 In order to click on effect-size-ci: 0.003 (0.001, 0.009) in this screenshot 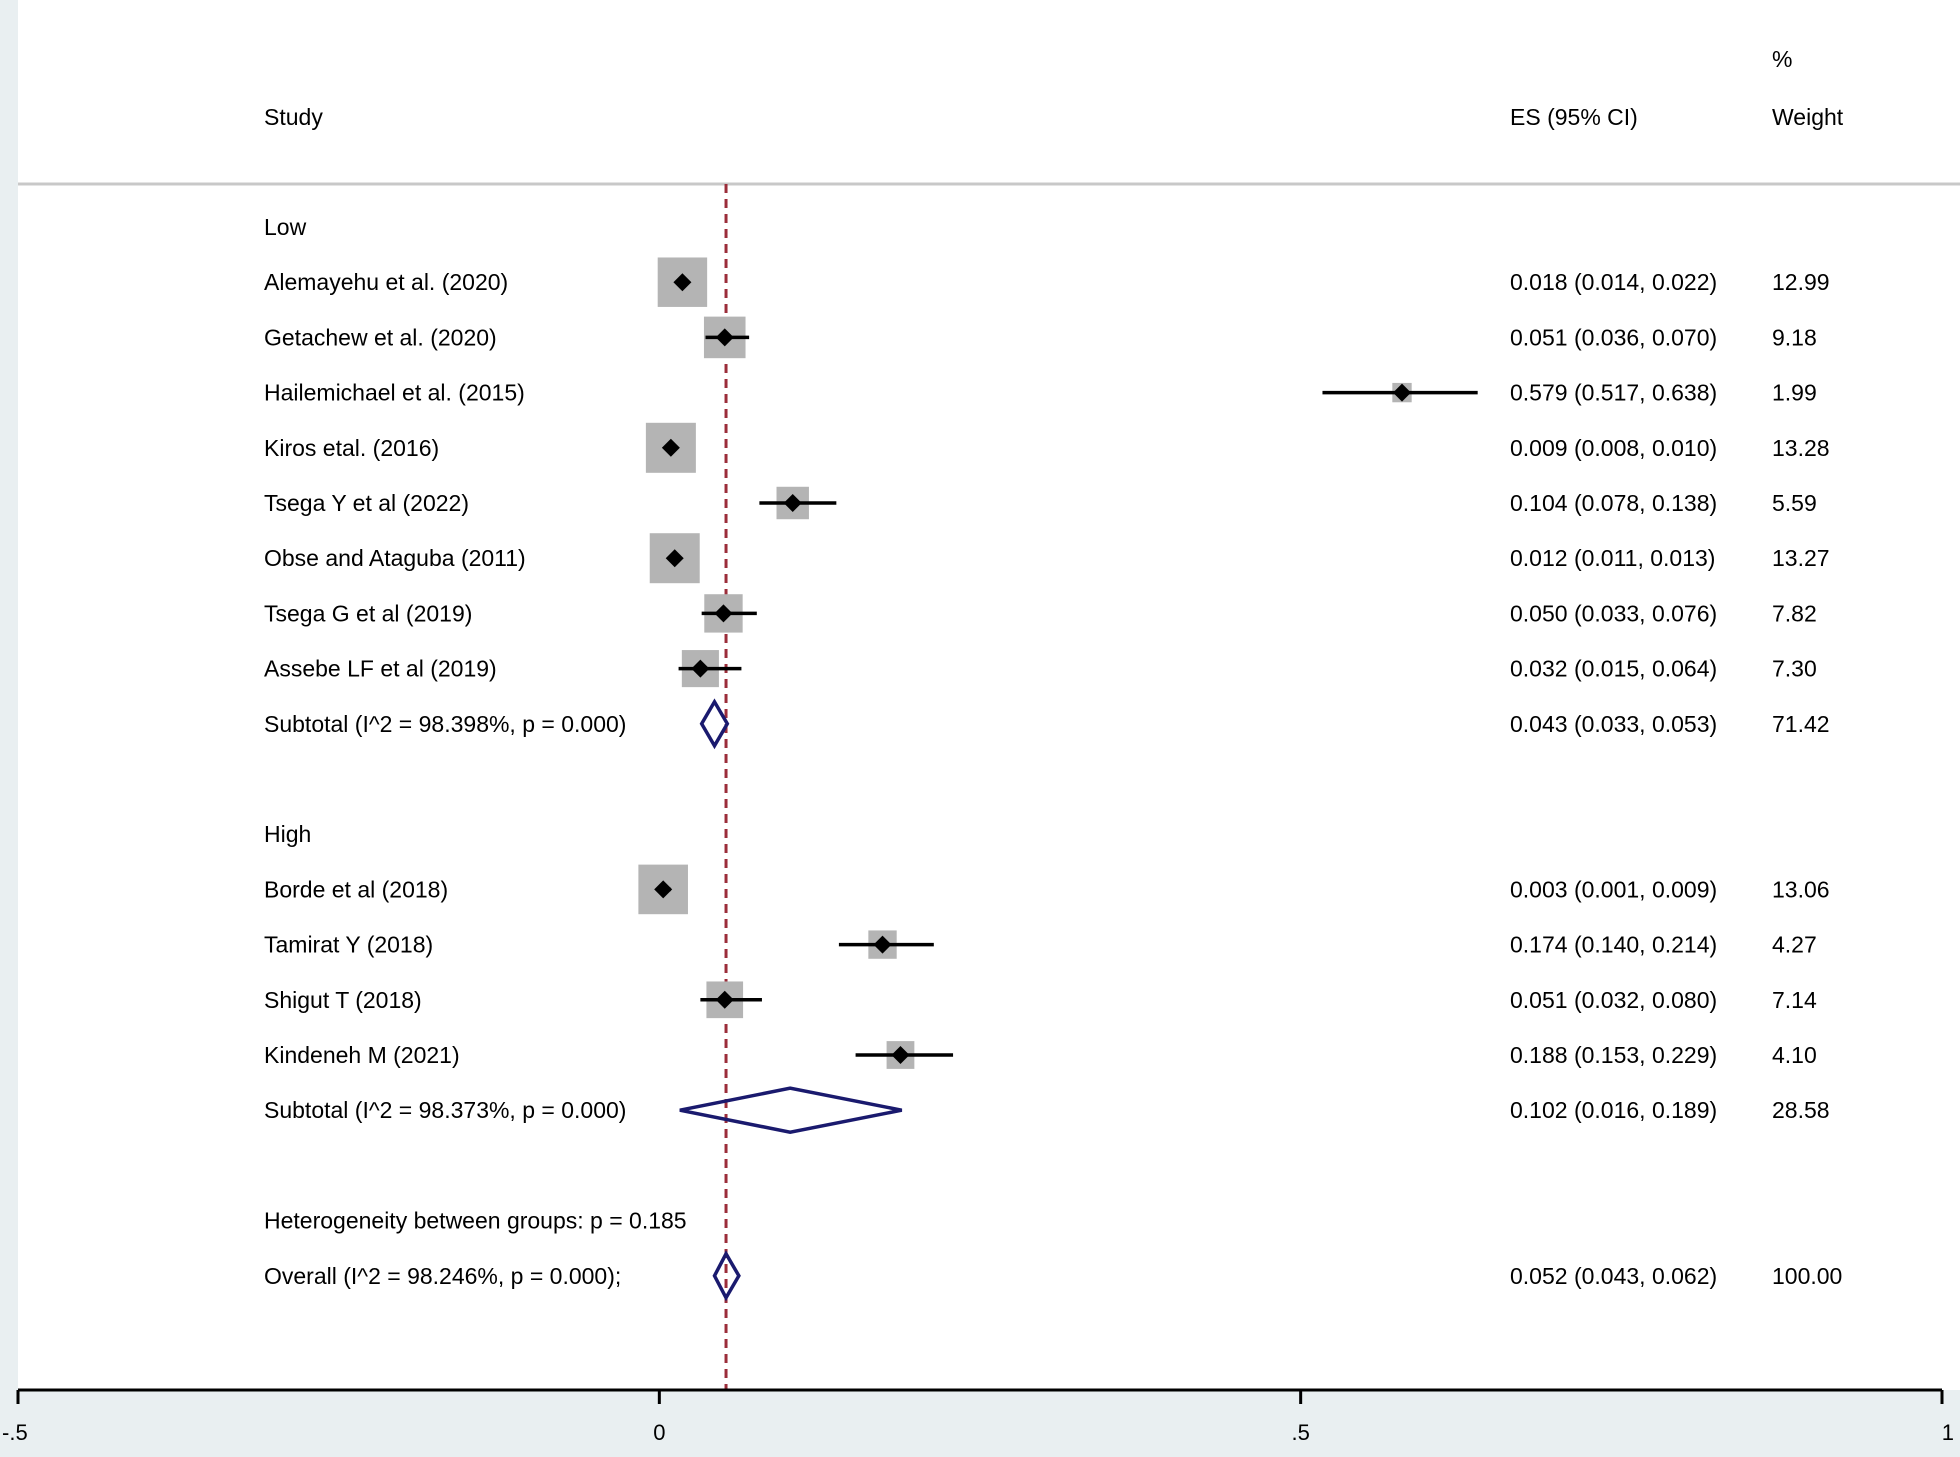, I will do `click(1613, 889)`.